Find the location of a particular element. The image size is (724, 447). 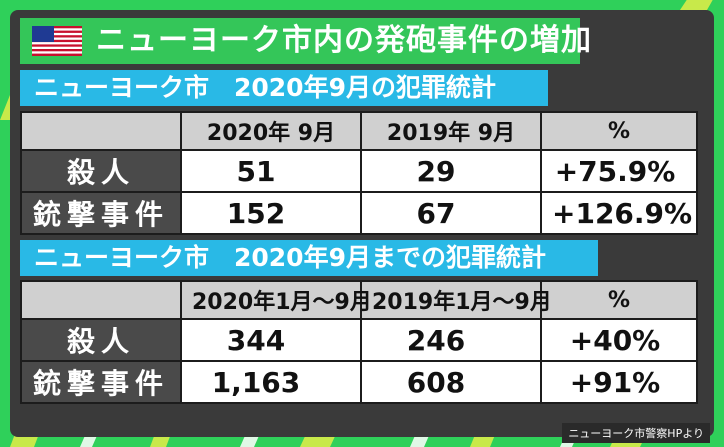

source-caption: ニューヨーク市警察HPより is located at coordinates (636, 433).